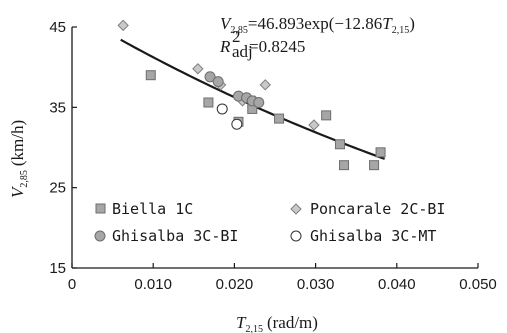 The image size is (507, 333). What do you see at coordinates (236, 36) in the screenshot?
I see `r2-sup: 2` at bounding box center [236, 36].